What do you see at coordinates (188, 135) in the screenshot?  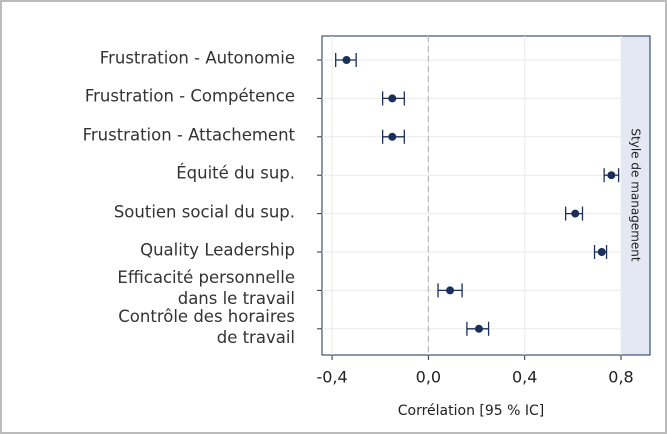 I see `y-tick-label: Frustration - Attachement` at bounding box center [188, 135].